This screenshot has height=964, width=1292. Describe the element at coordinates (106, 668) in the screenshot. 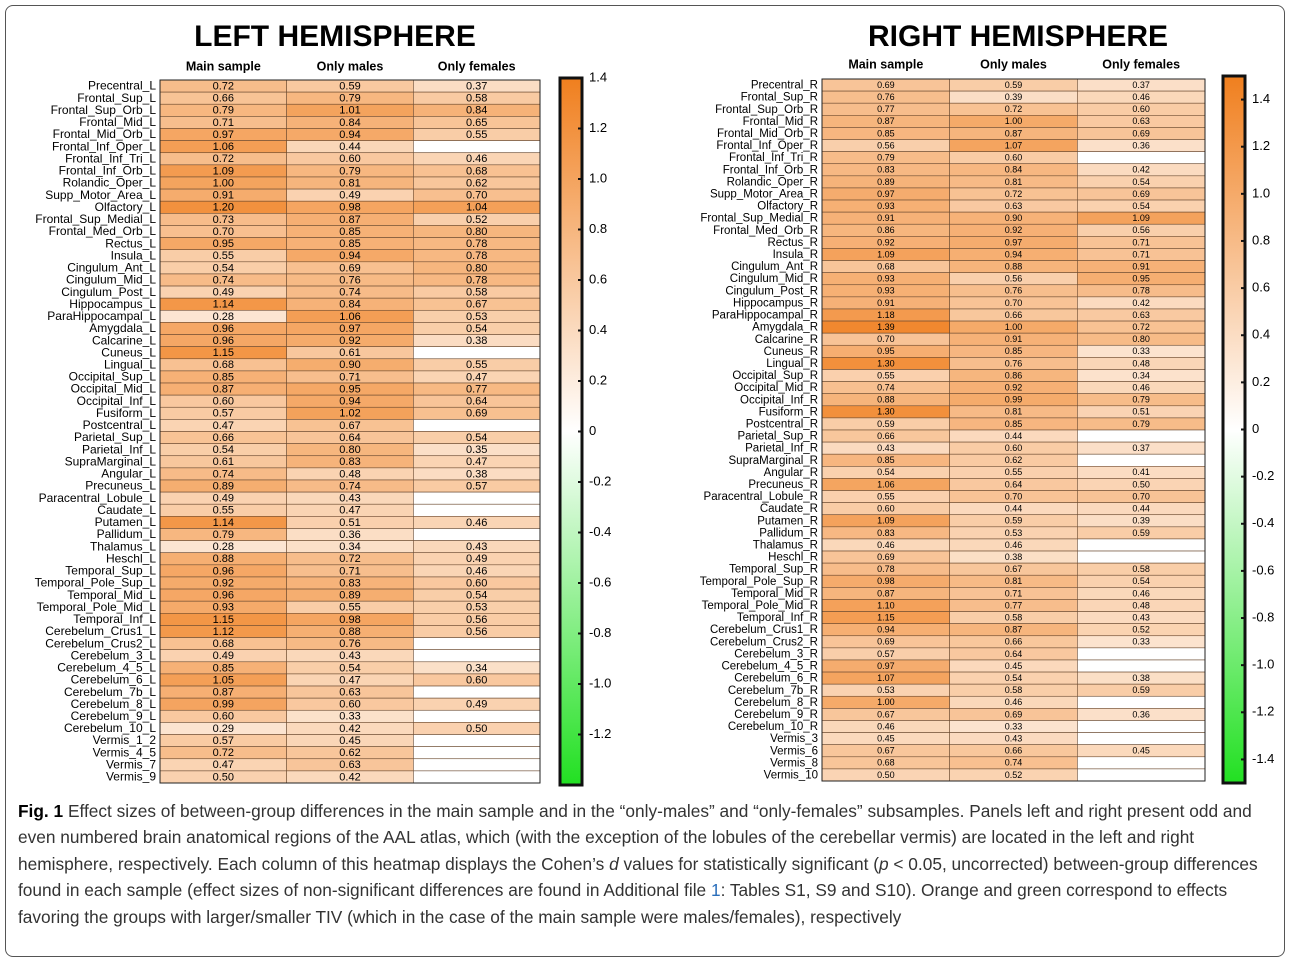

I see `row-label: Cerebelum_4_5_L` at that location.